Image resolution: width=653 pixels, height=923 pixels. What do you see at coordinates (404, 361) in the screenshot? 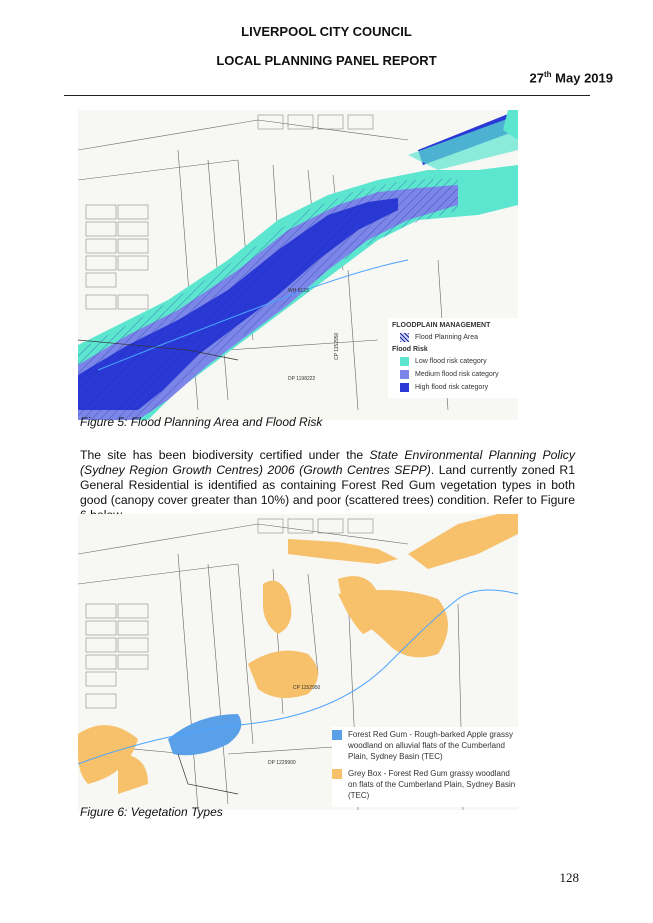
I see `low-swatch` at bounding box center [404, 361].